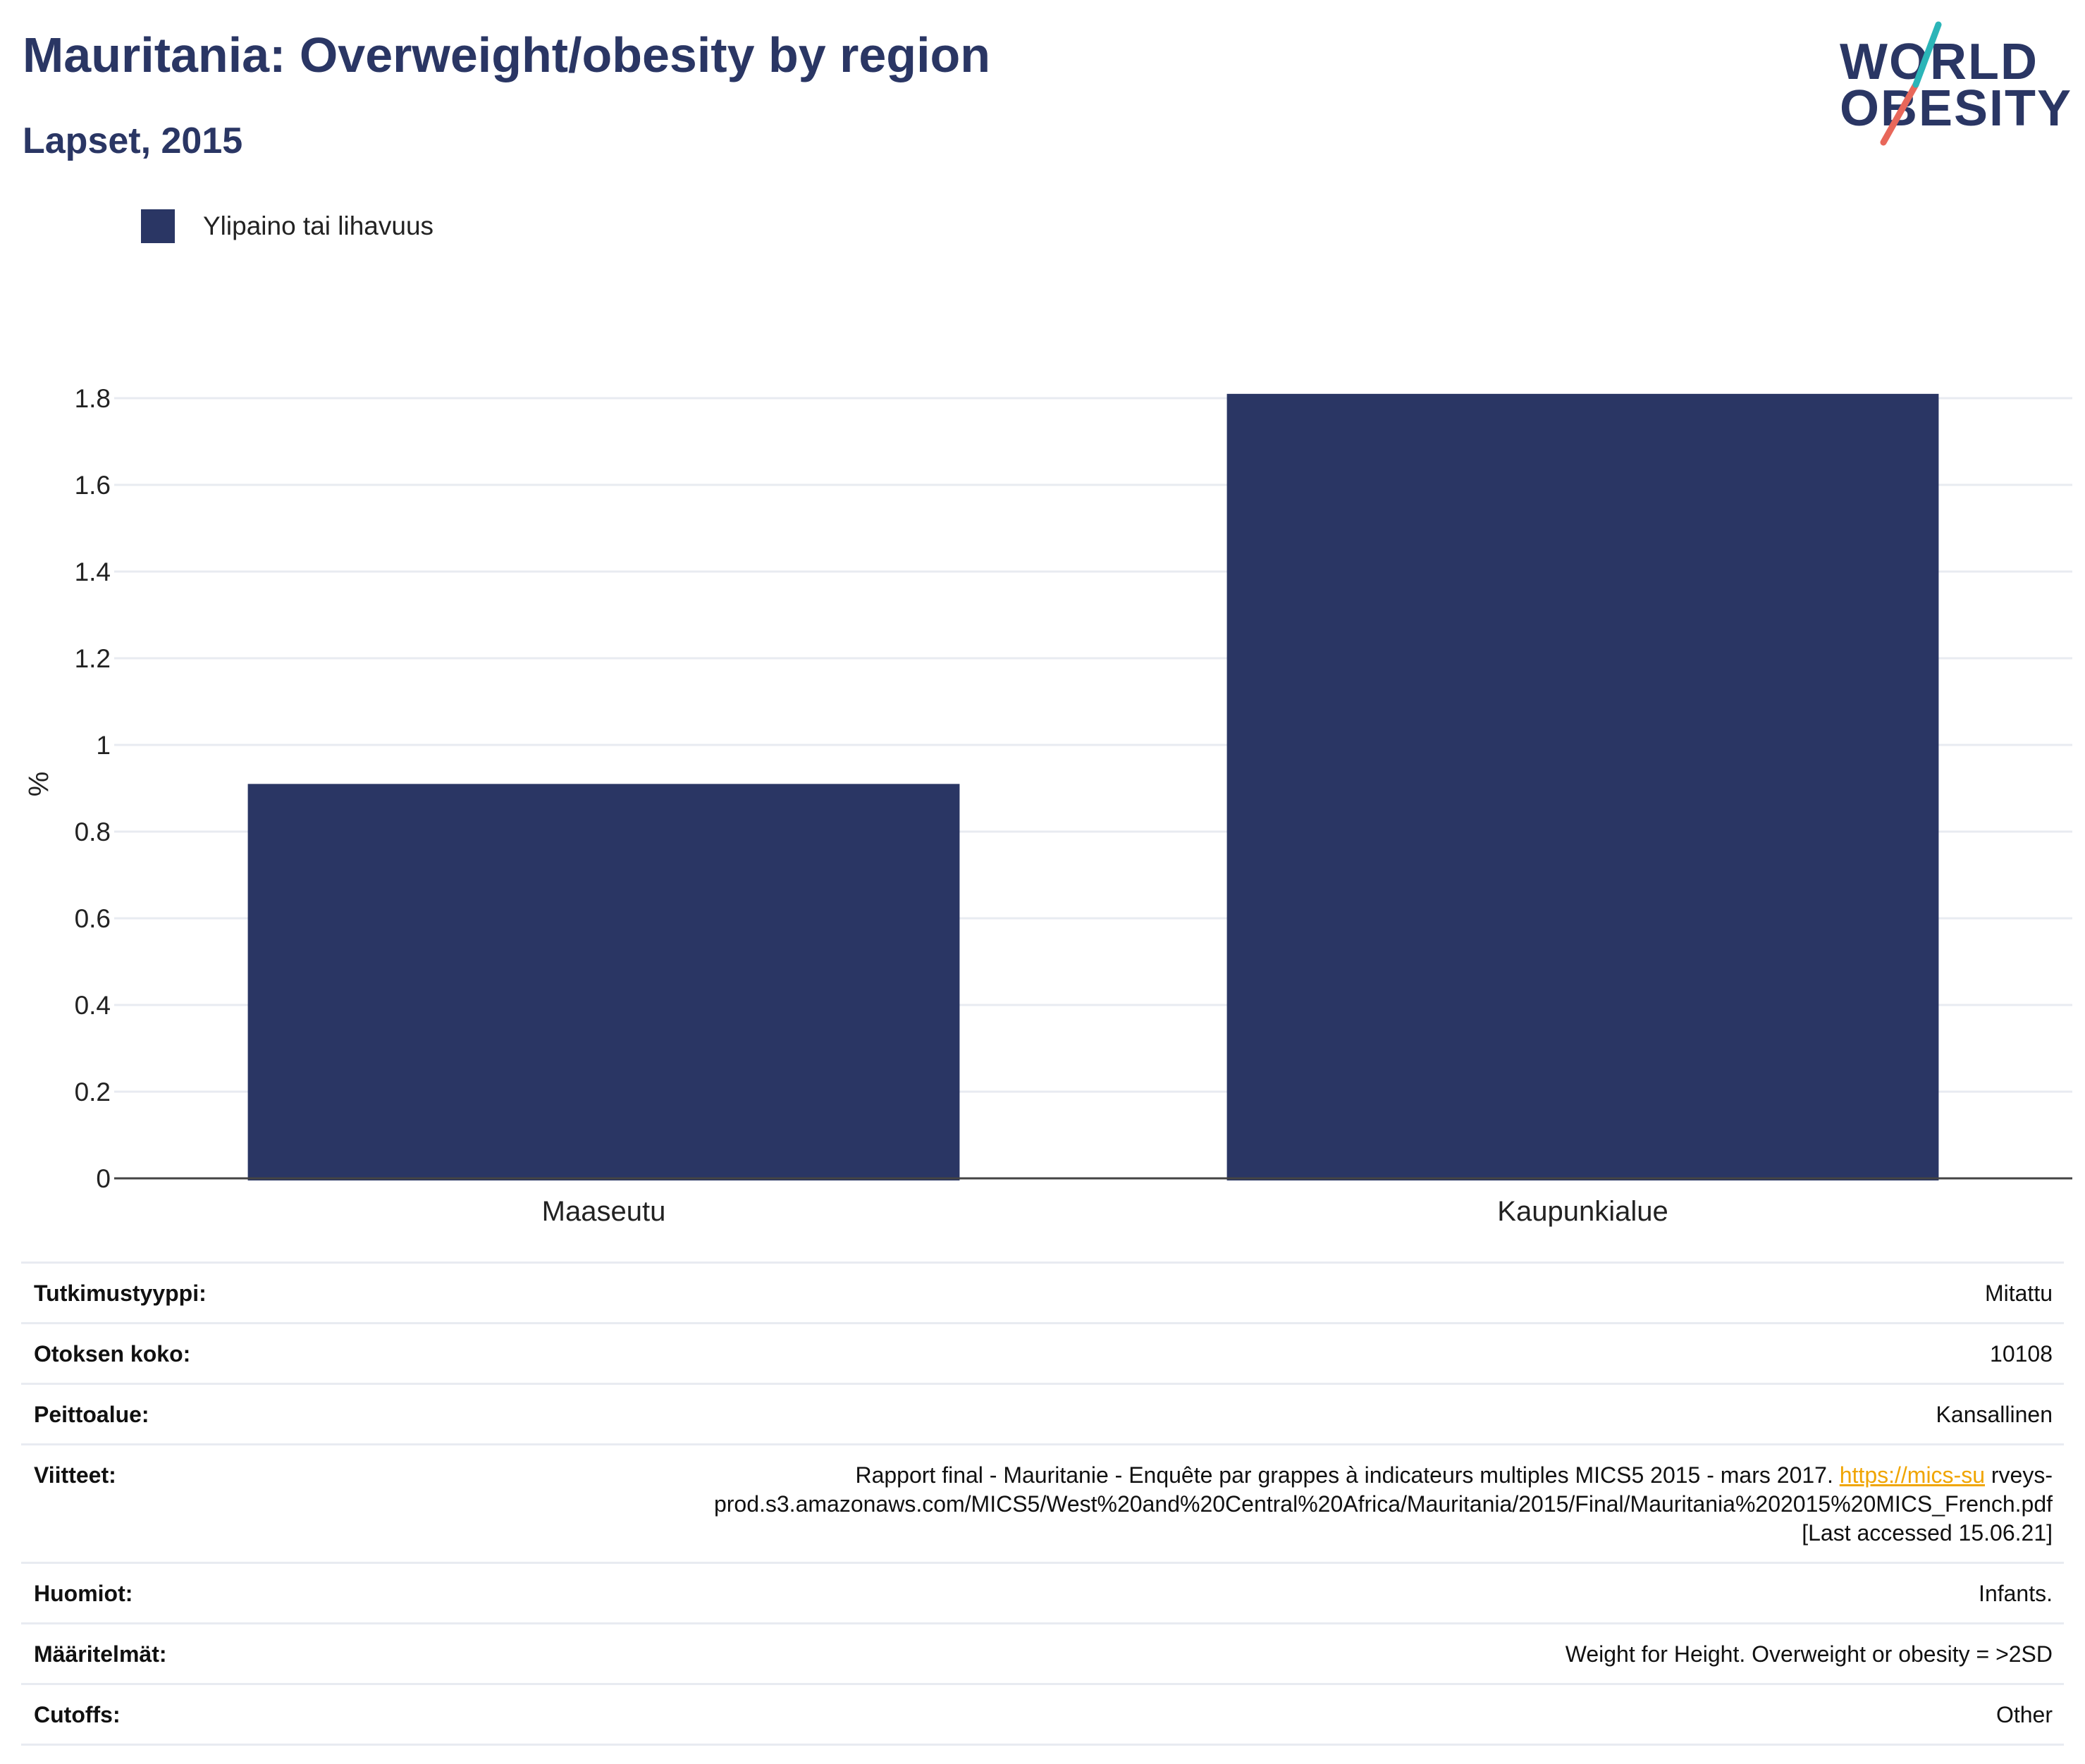 The image size is (2085, 1764). I want to click on logo-word-world: WORLD, so click(1939, 62).